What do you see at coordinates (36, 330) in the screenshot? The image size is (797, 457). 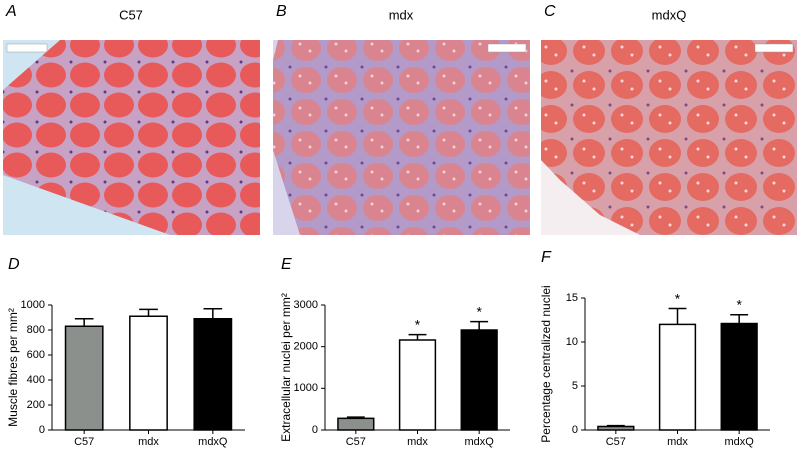 I see `y-tick-label: 800` at bounding box center [36, 330].